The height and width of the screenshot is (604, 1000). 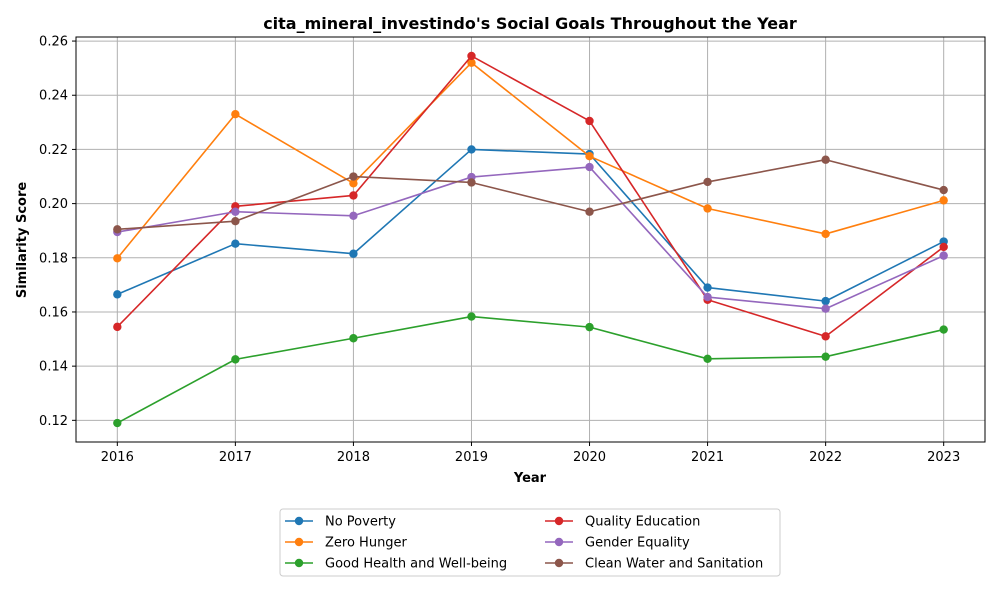 I want to click on legend-item: No Poverty, so click(x=340, y=522).